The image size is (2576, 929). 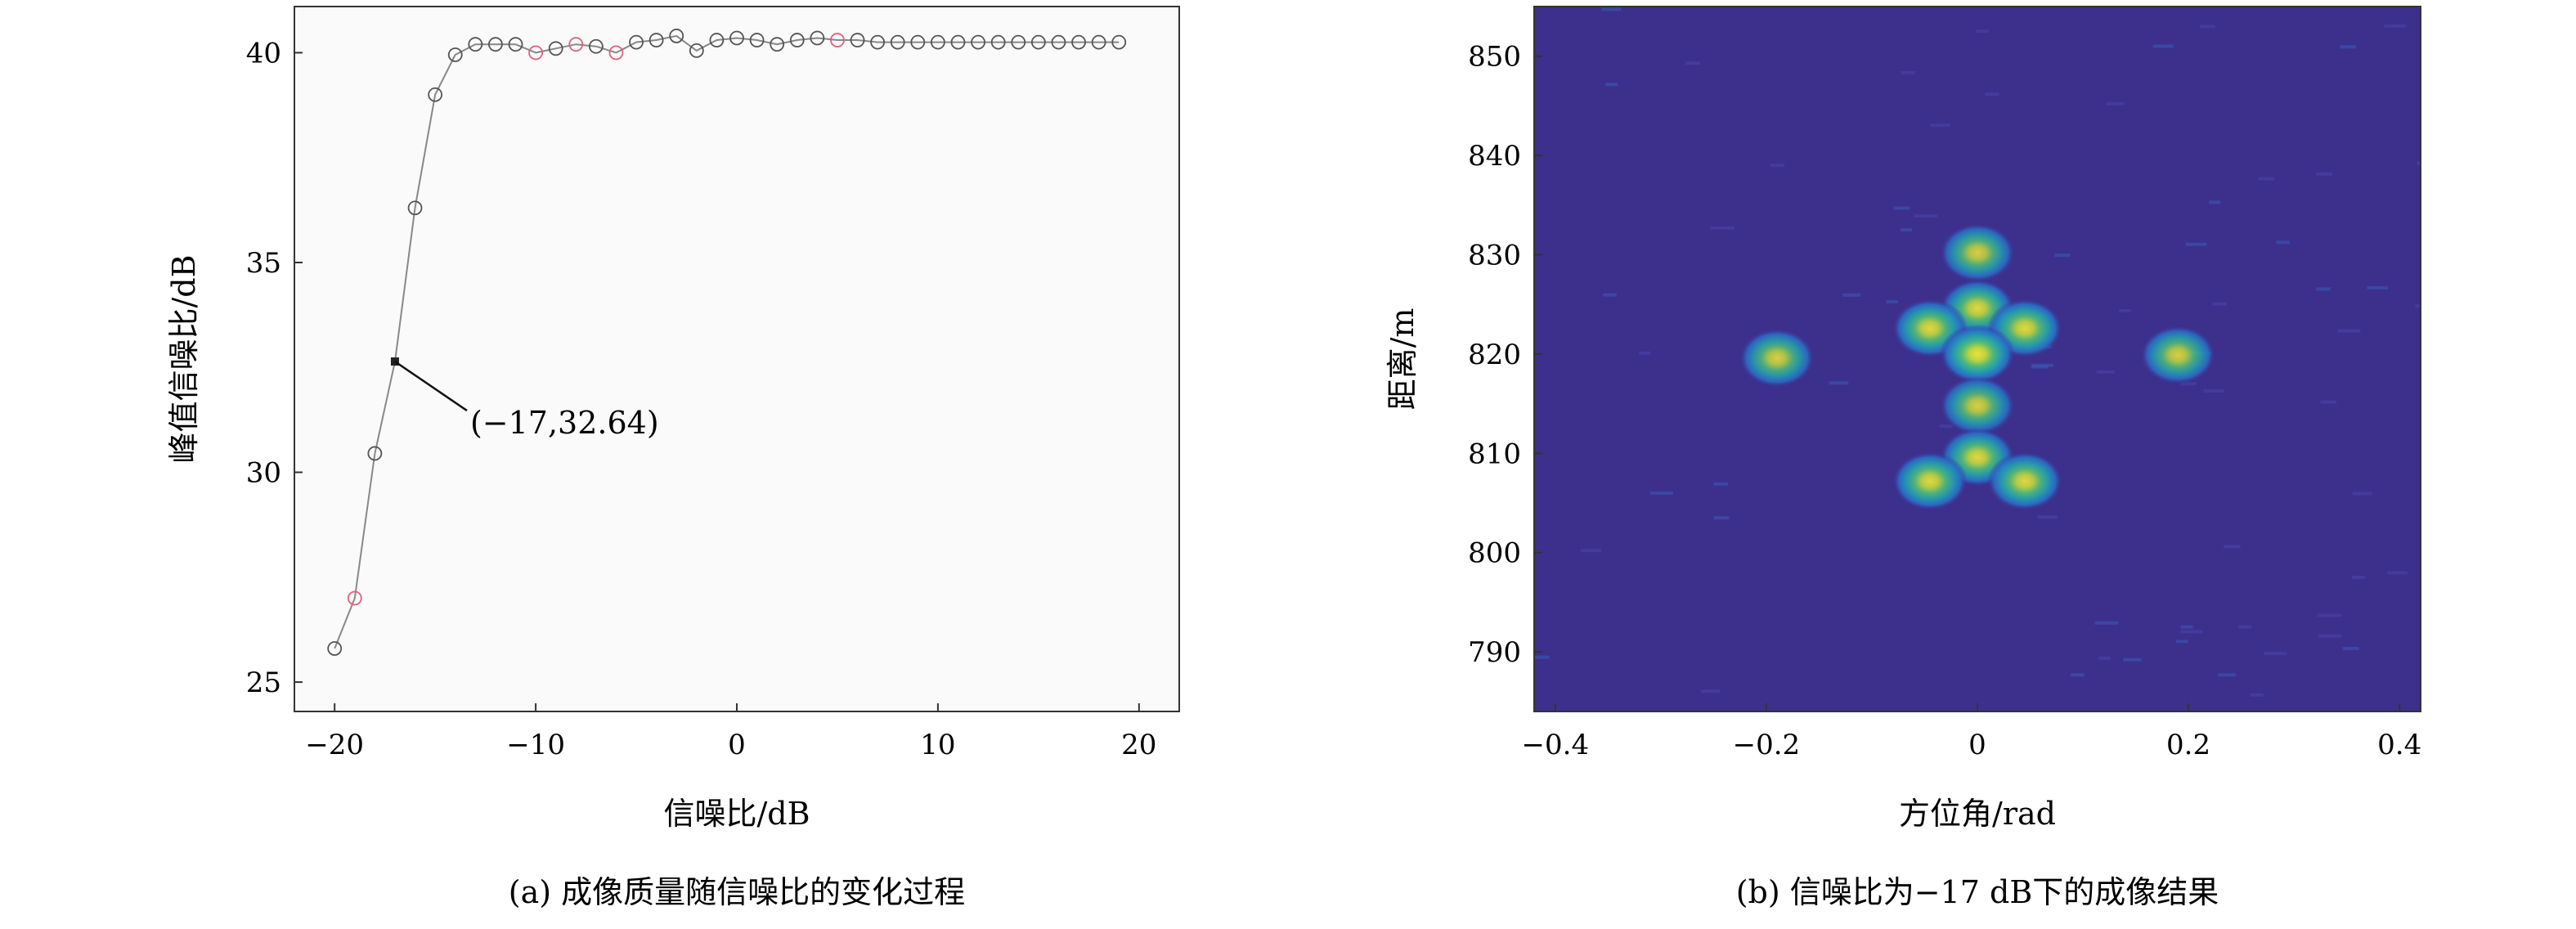 What do you see at coordinates (264, 263) in the screenshot?
I see `y-tick-label: 35` at bounding box center [264, 263].